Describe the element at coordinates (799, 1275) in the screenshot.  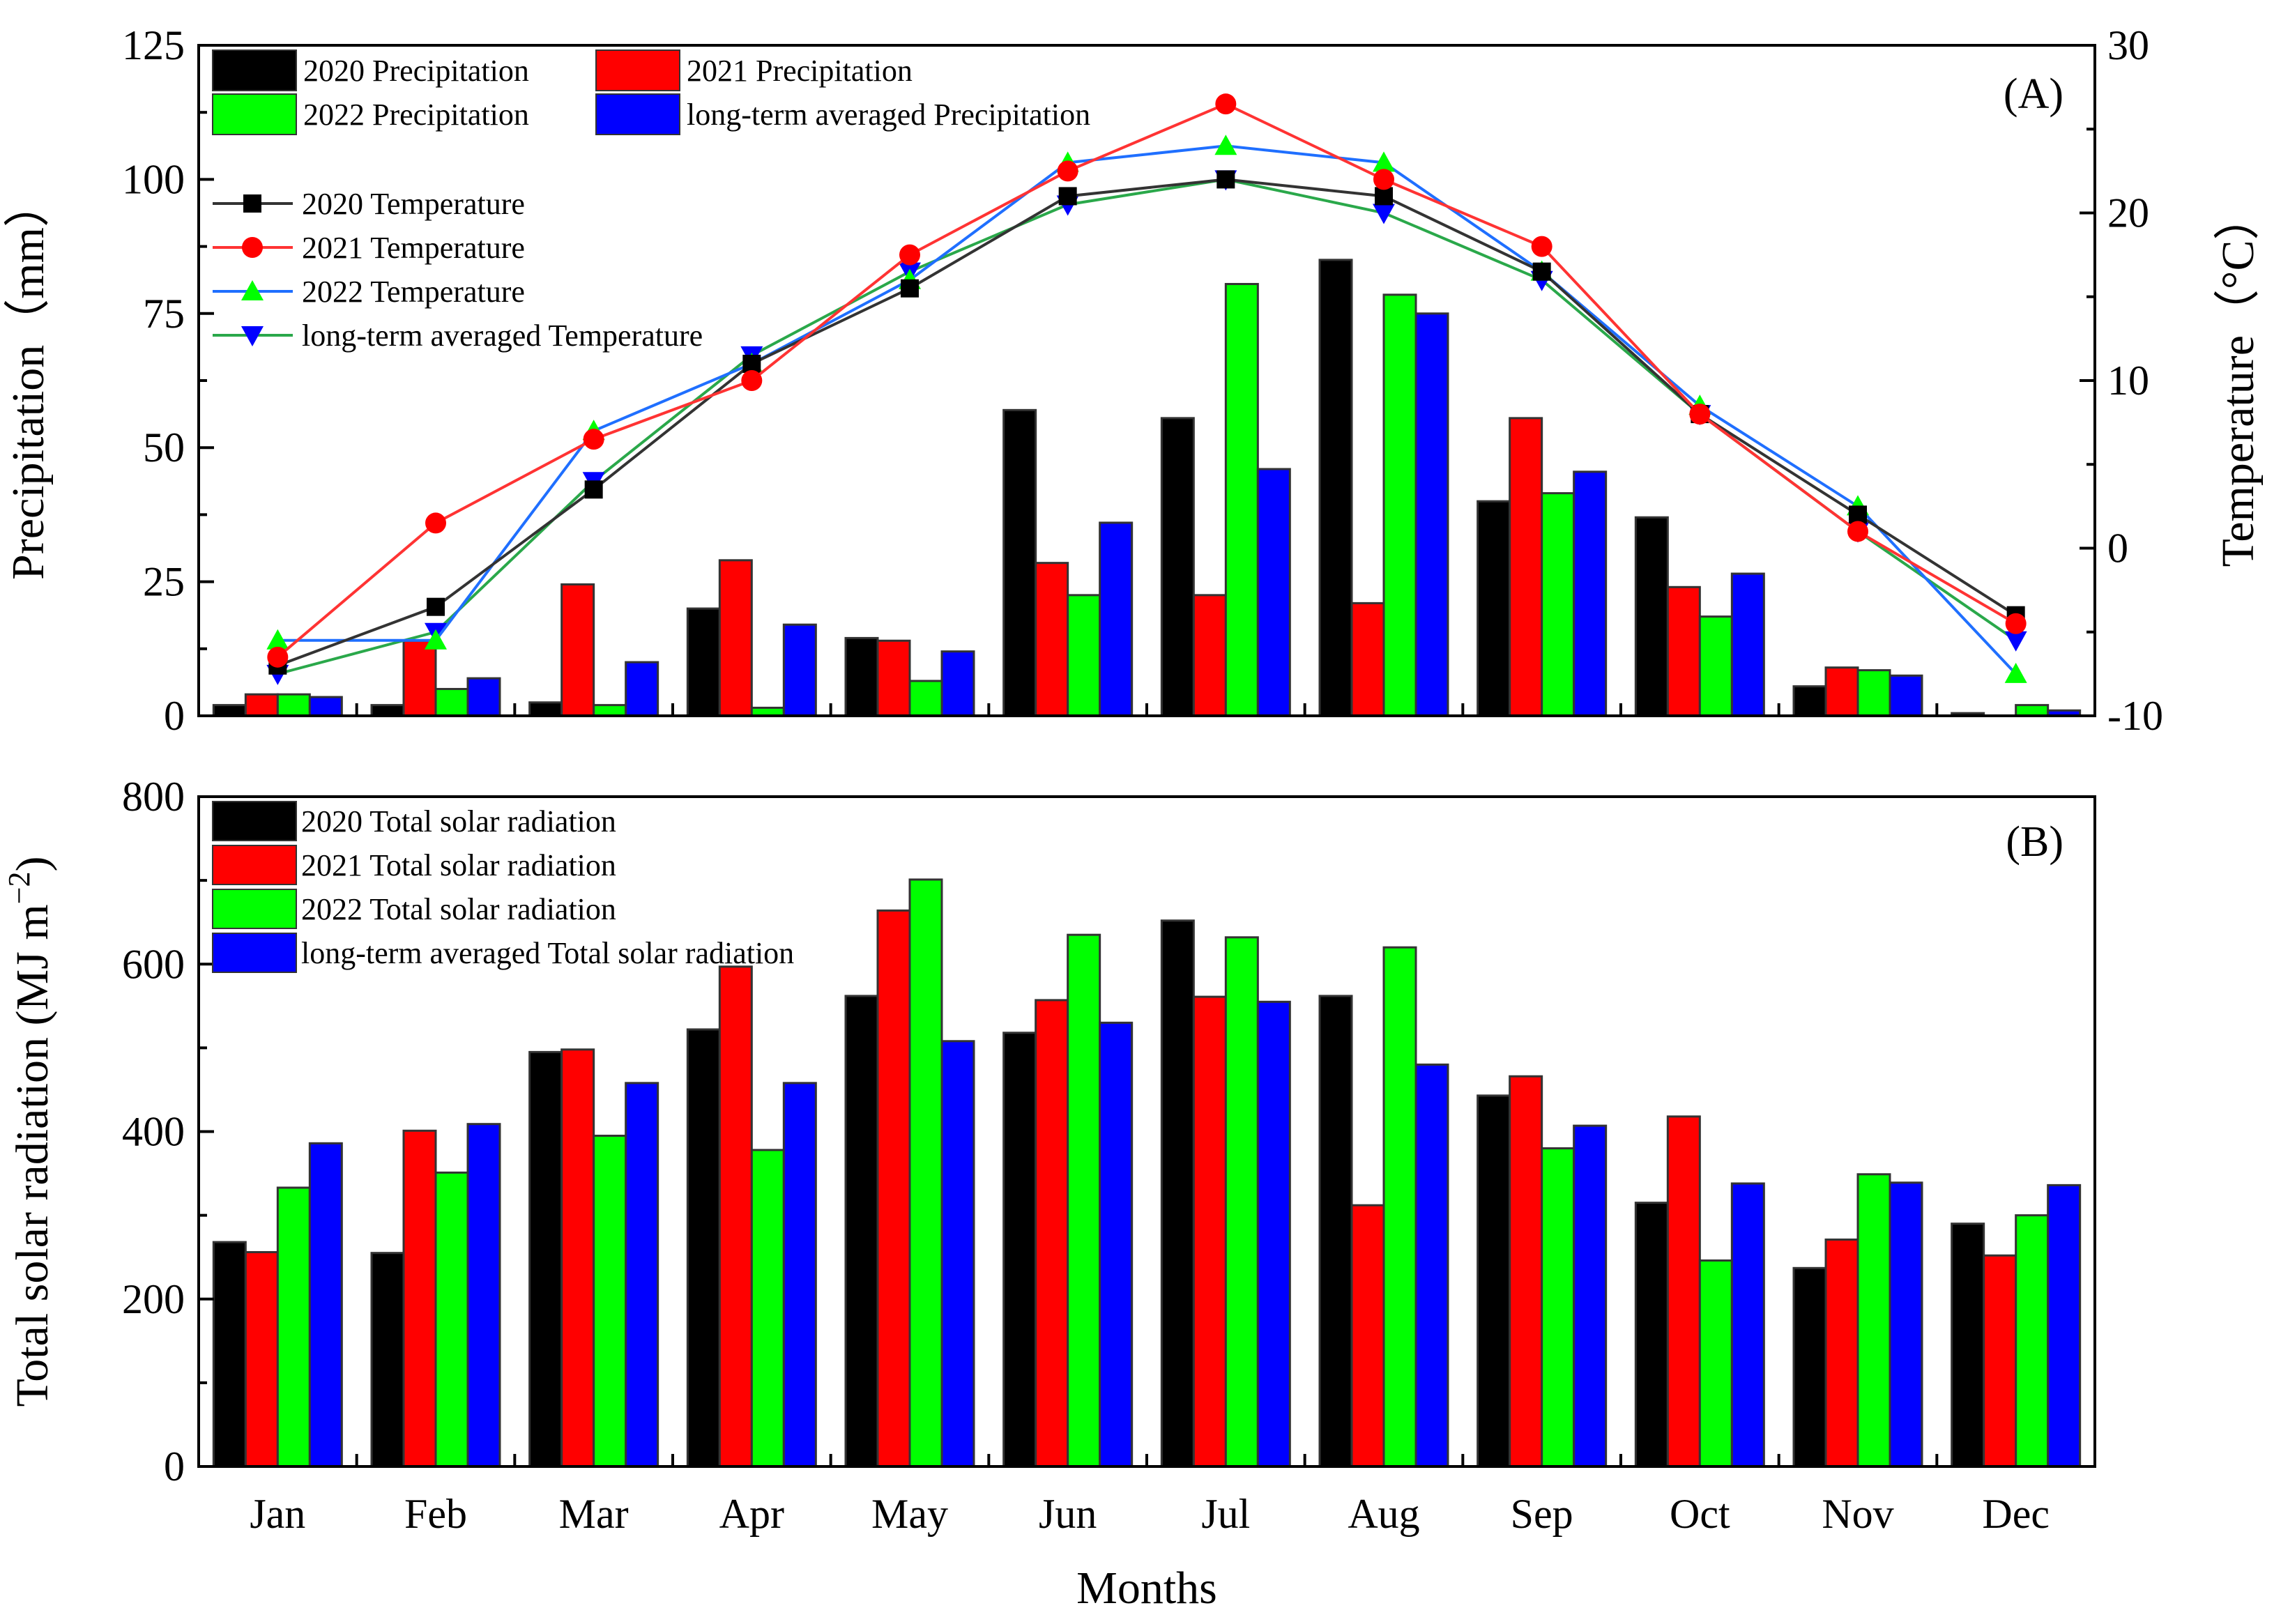
I see `solar-bar-3-apr` at that location.